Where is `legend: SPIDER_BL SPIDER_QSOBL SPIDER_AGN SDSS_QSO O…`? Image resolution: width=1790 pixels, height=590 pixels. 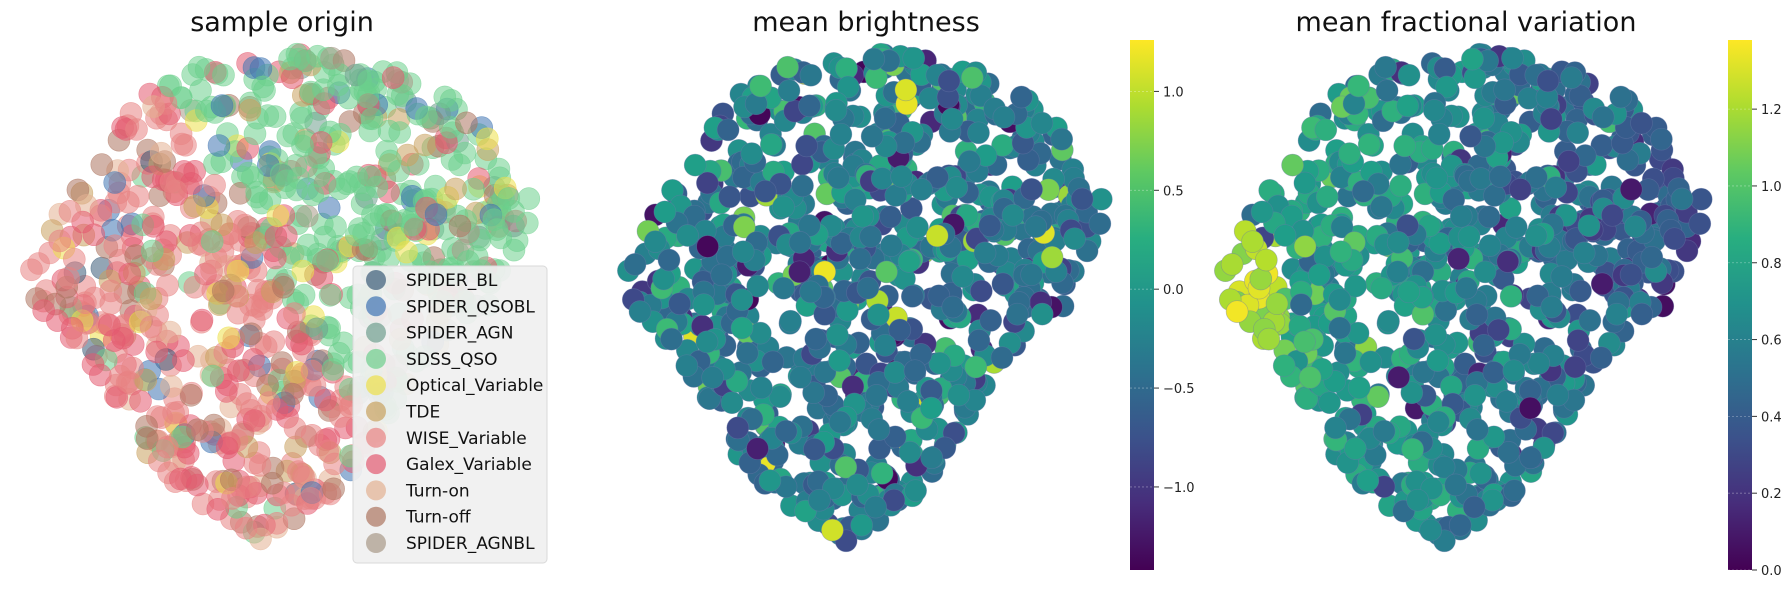 legend: SPIDER_BL SPIDER_QSOBL SPIDER_AGN SDSS_QSO O… is located at coordinates (450, 414).